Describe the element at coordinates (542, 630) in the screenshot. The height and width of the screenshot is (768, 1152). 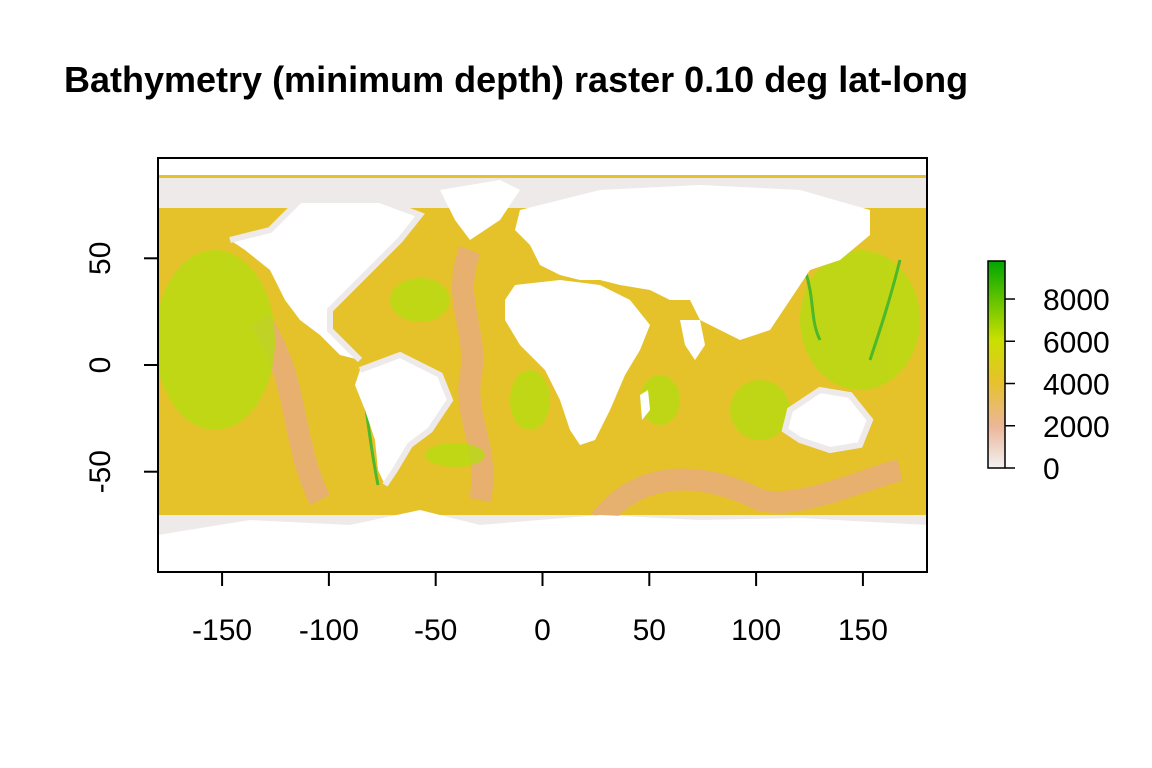
I see `x-tick-label: 0` at that location.